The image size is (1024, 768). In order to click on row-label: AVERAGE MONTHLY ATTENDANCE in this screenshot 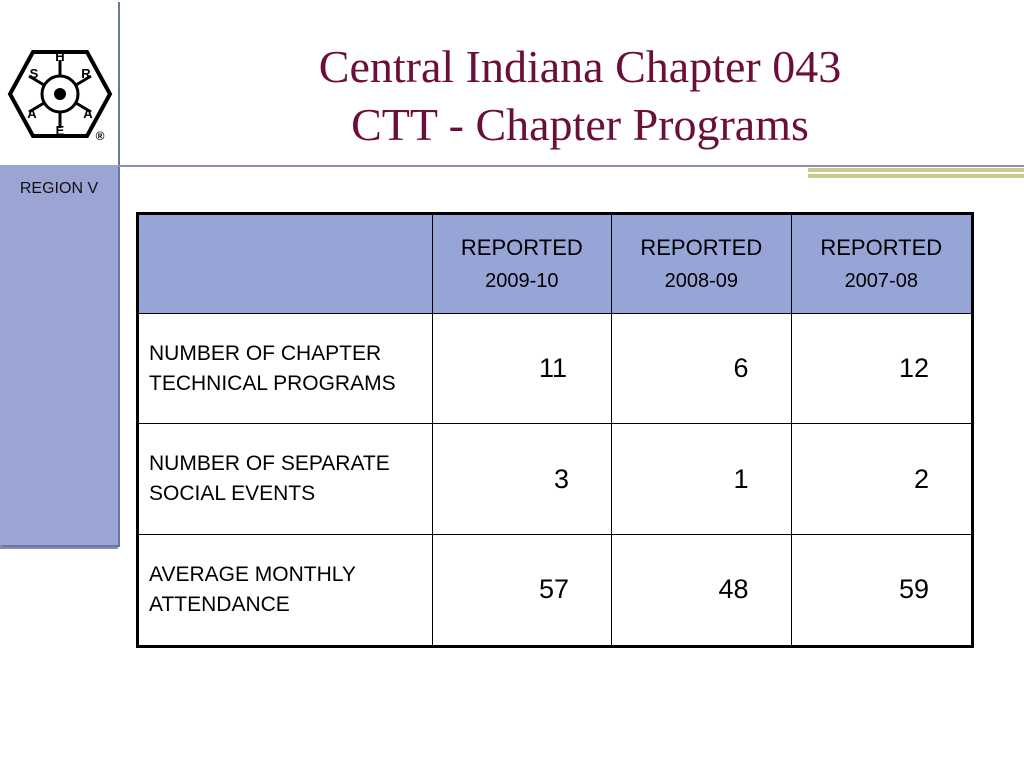, I will do `click(285, 590)`.